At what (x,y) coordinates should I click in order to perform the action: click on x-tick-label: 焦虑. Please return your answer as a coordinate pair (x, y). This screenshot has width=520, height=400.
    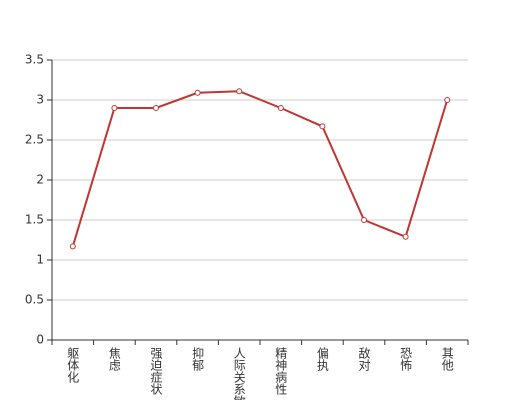
    Looking at the image, I should click on (114, 359).